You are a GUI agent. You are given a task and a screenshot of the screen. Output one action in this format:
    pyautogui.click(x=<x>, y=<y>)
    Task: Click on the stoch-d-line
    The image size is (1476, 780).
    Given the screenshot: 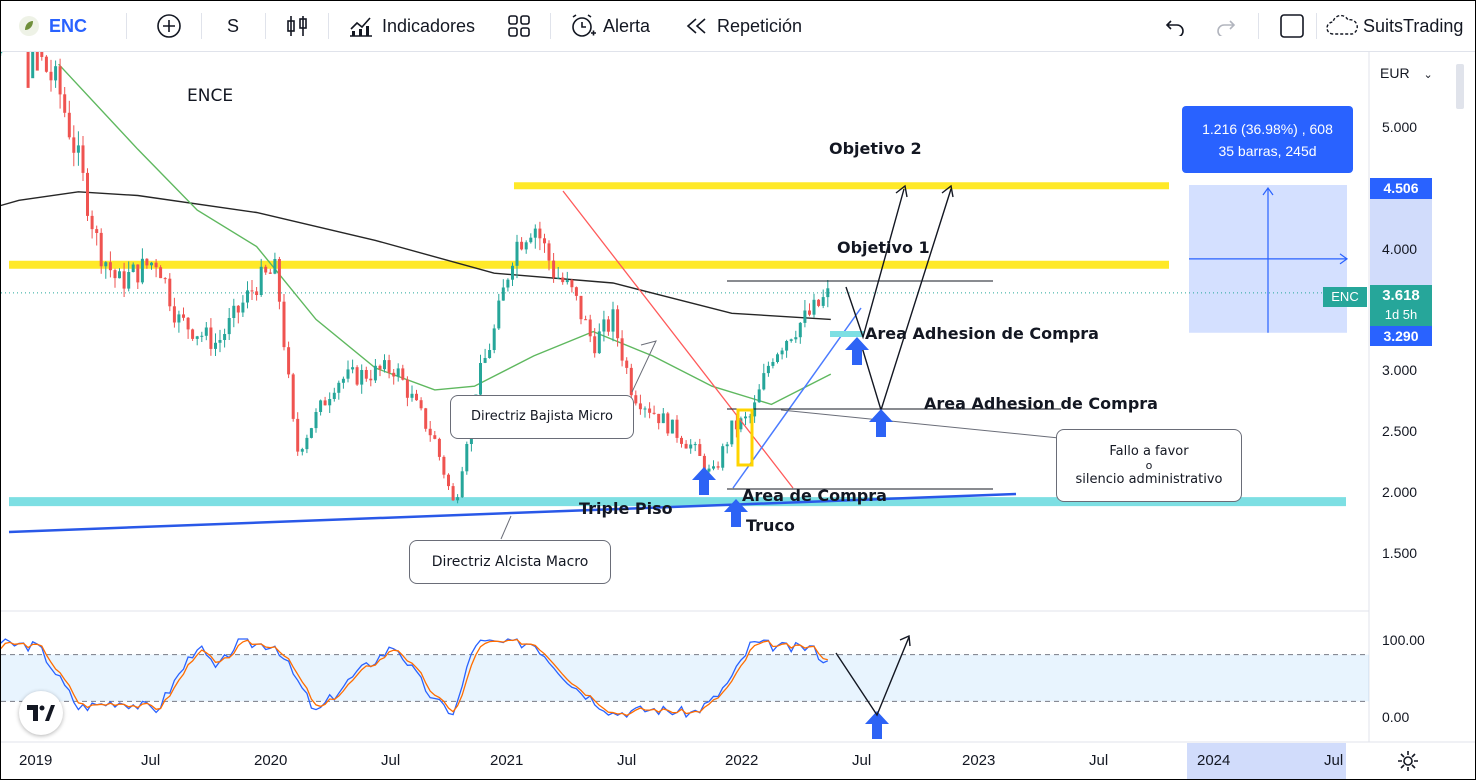 What is the action you would take?
    pyautogui.click(x=414, y=677)
    